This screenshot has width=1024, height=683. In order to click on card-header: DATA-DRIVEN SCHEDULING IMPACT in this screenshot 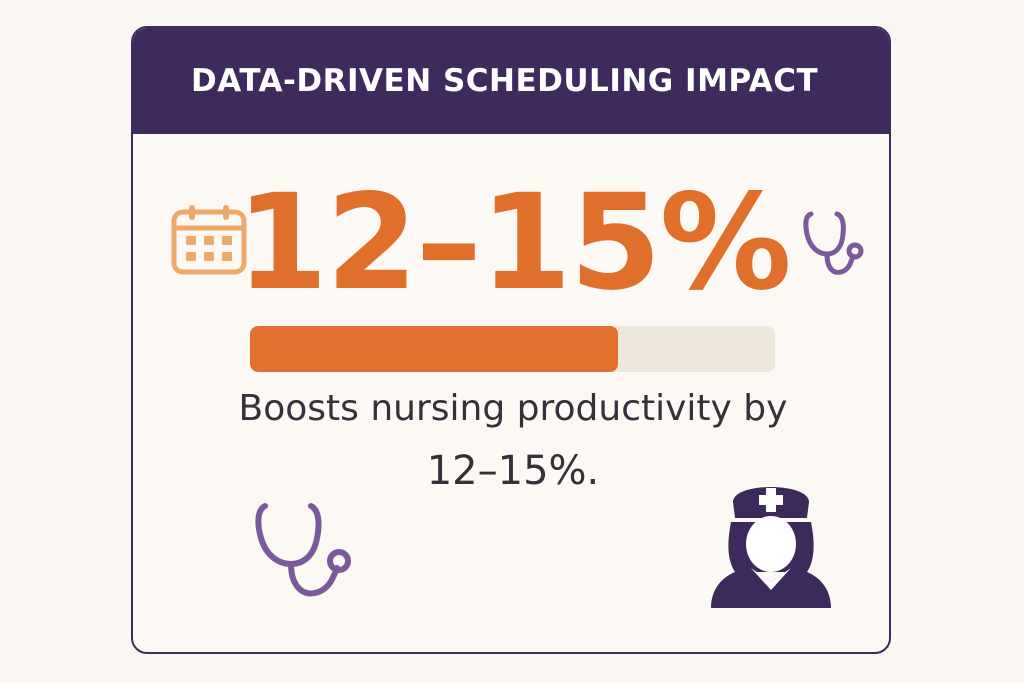, I will do `click(511, 81)`.